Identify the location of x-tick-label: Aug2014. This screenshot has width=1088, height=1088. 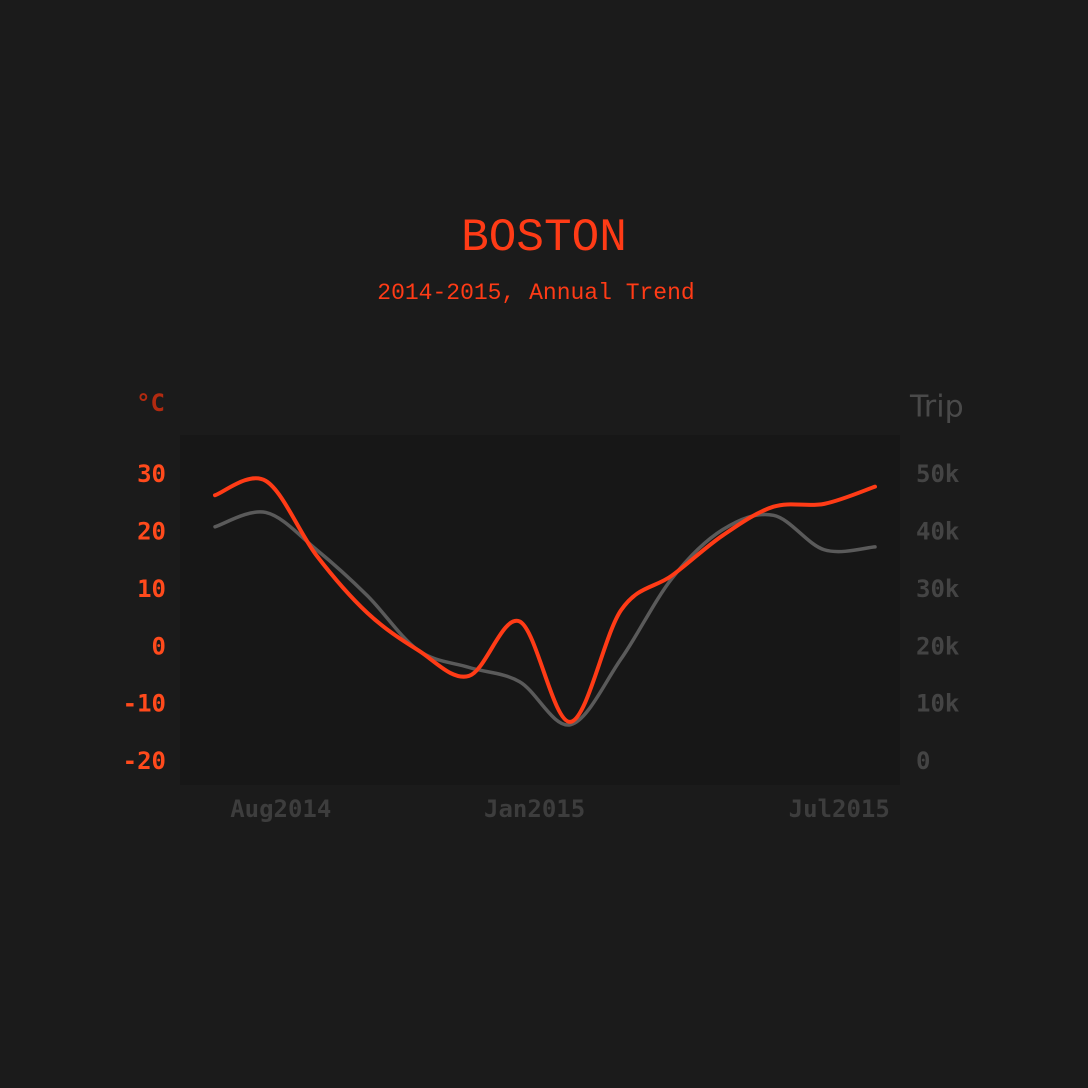
(280, 809).